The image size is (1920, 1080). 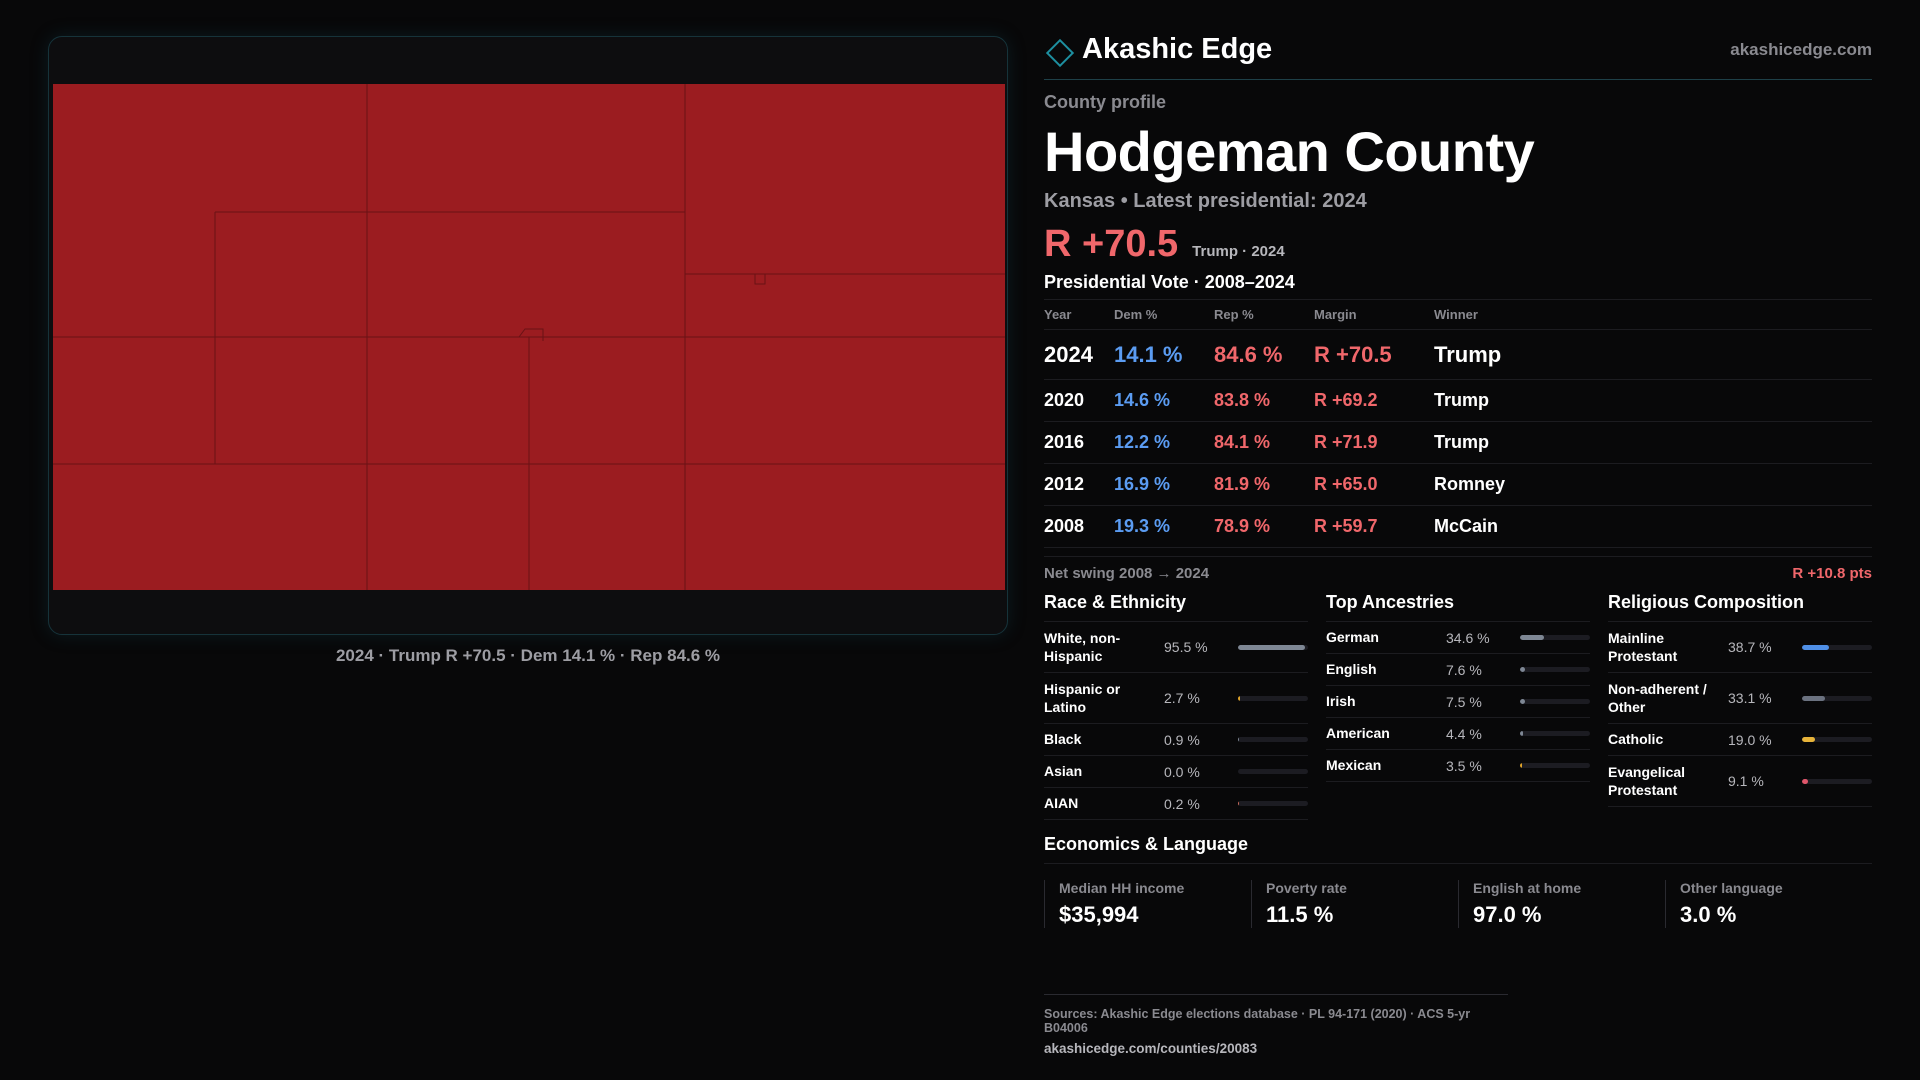 I want to click on stat-label: American, so click(x=1358, y=733).